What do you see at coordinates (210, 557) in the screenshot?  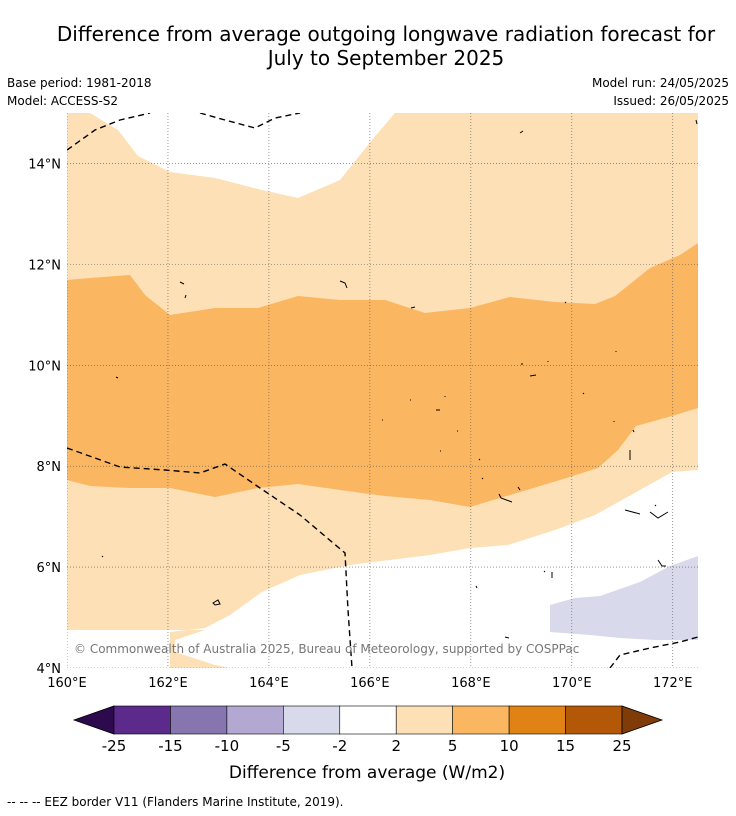 I see `eez-border-central` at bounding box center [210, 557].